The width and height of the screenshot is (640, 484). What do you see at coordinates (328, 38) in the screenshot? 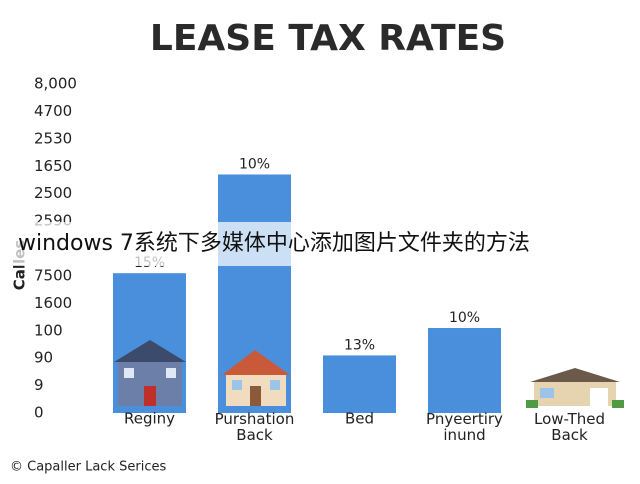
I see `chart-title: LEASE TAX RATES` at bounding box center [328, 38].